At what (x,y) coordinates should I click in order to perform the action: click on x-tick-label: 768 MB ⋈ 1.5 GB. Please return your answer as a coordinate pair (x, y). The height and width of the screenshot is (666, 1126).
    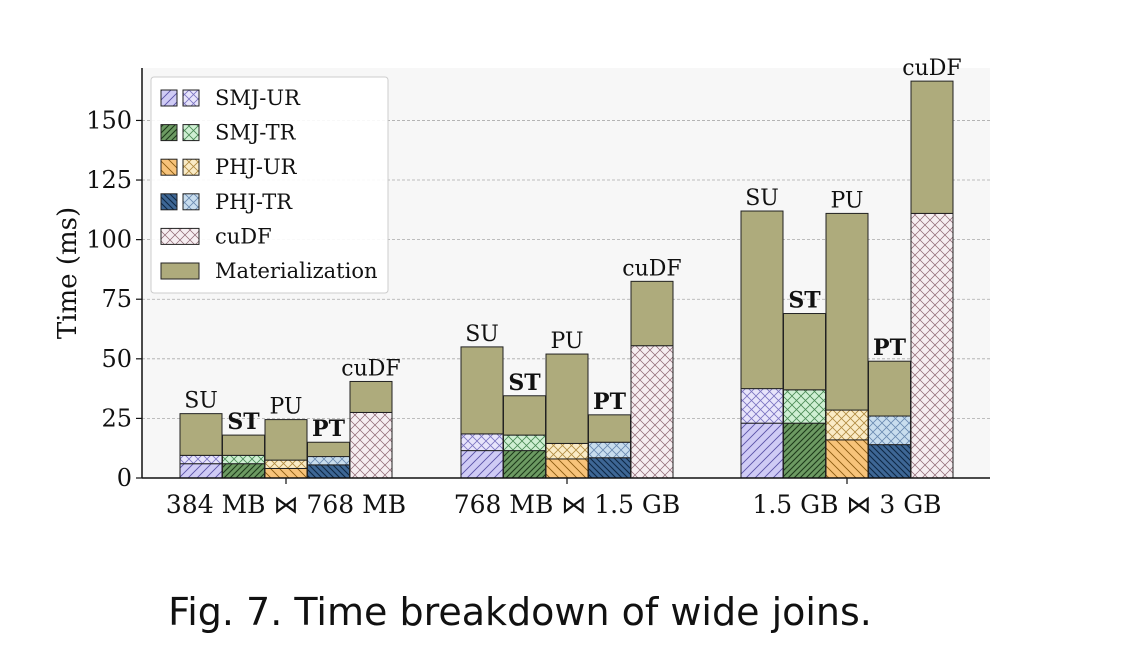
    Looking at the image, I should click on (567, 504).